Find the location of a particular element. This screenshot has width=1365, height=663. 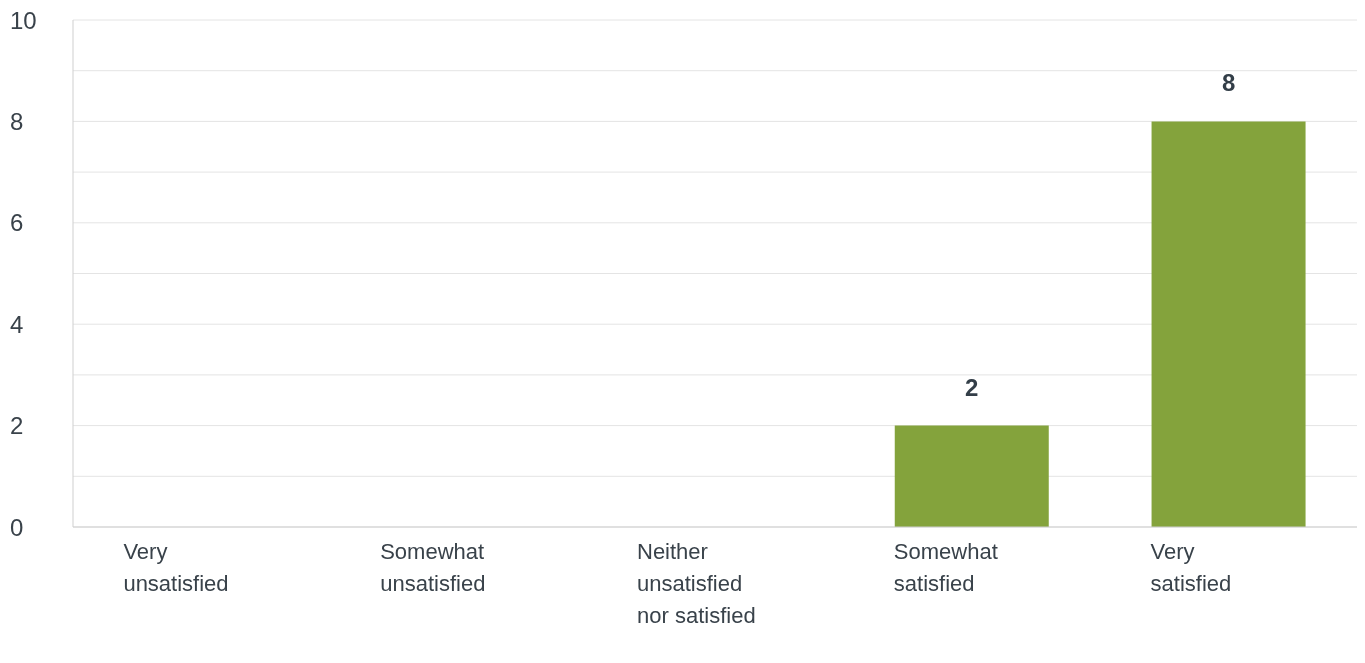

y-tick-label: 6 is located at coordinates (17, 223).